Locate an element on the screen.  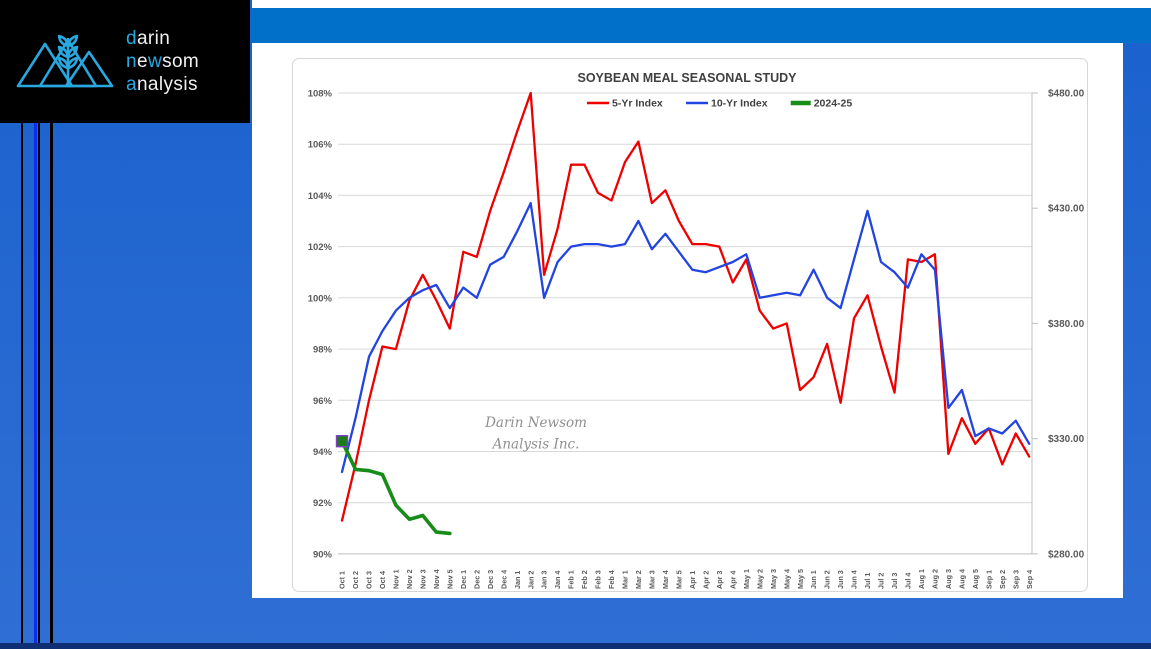
x-axis-tick-label: Jul 3 is located at coordinates (894, 581).